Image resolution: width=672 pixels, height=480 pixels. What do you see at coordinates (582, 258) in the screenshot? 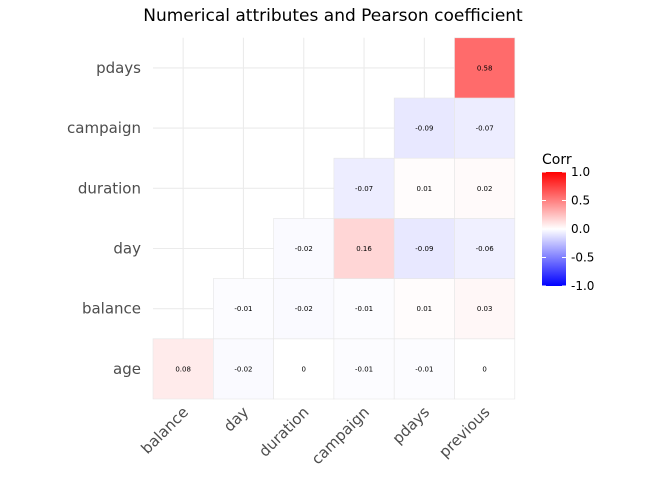
I see `legend-tick-label: -0.5` at bounding box center [582, 258].